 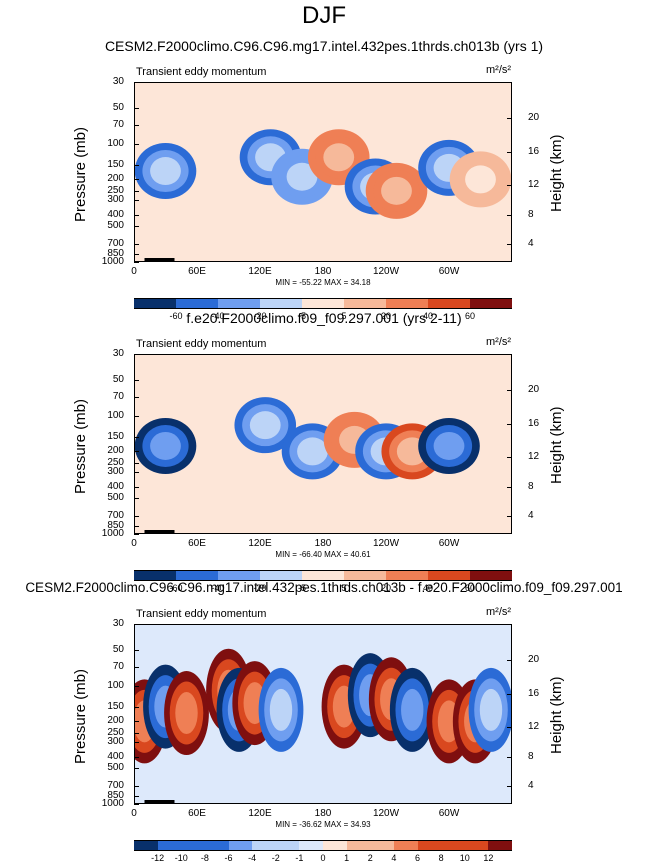 I want to click on height-tick-label: 16, so click(x=534, y=152).